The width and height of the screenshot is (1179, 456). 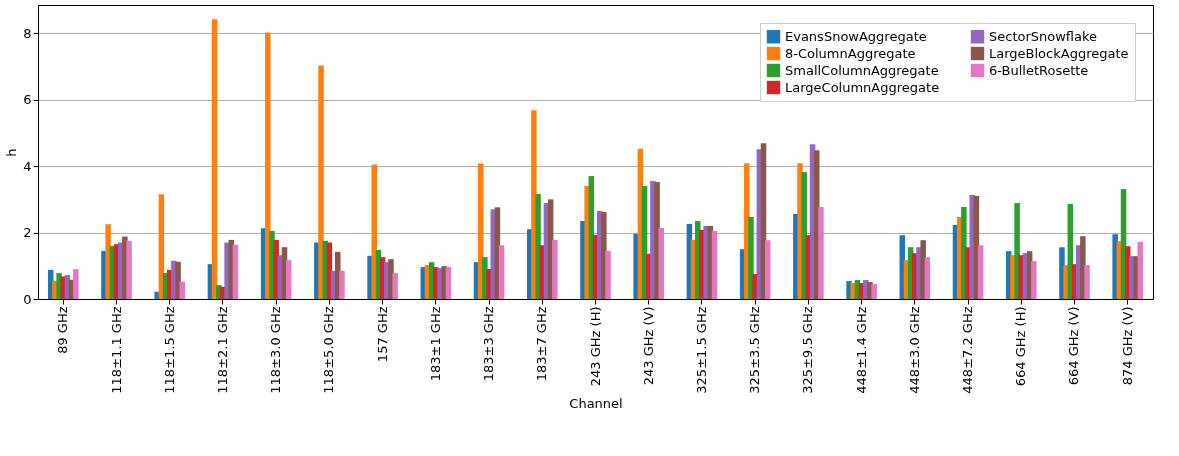 What do you see at coordinates (808, 350) in the screenshot?
I see `x-tick-label: 325±9.5 GHz` at bounding box center [808, 350].